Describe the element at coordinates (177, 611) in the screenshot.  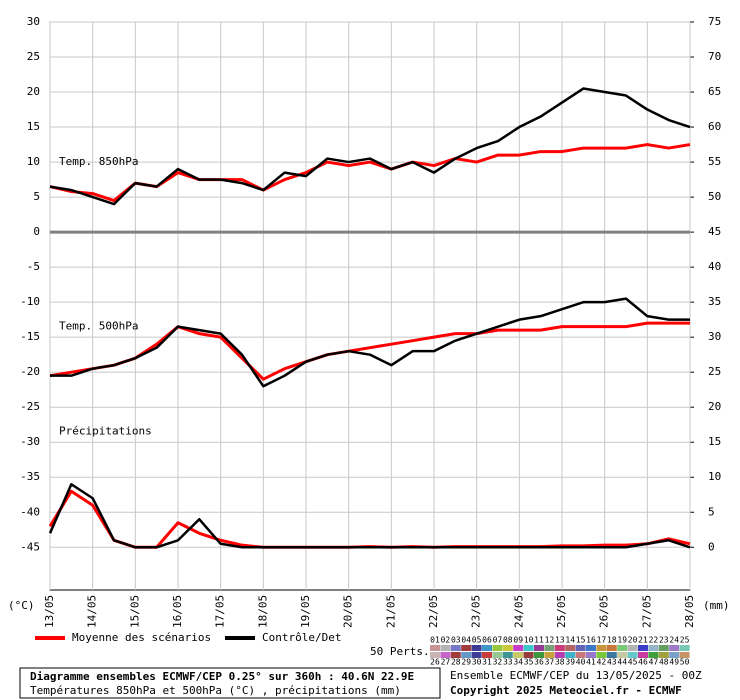
I see `x-tick-label: 16/05` at that location.